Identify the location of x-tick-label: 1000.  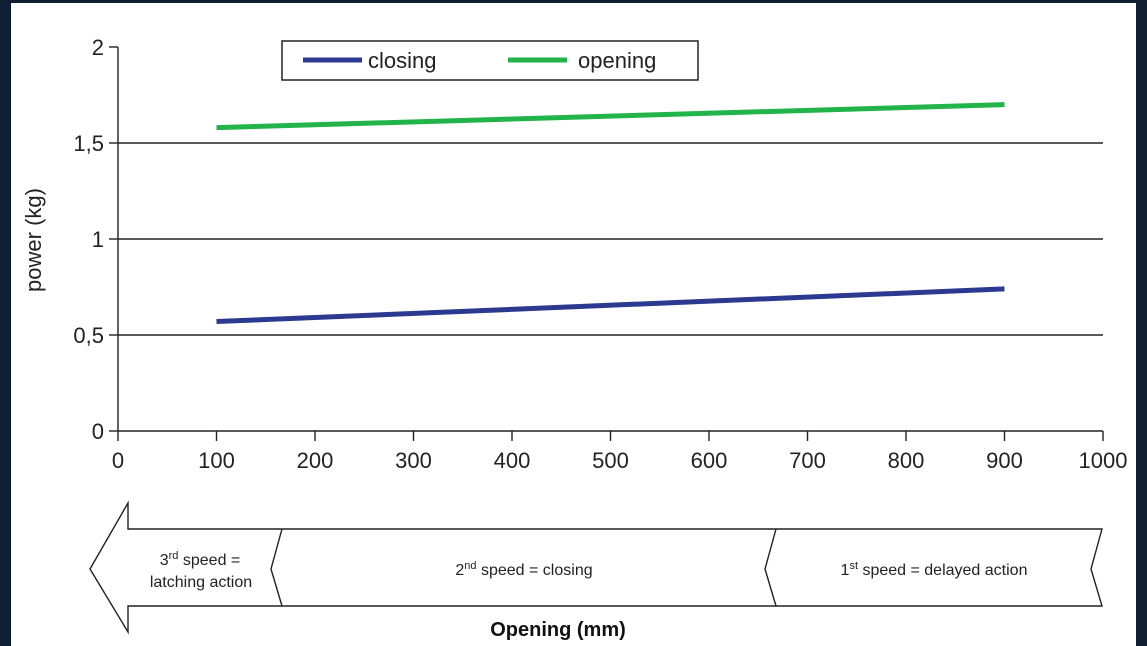
(1103, 460).